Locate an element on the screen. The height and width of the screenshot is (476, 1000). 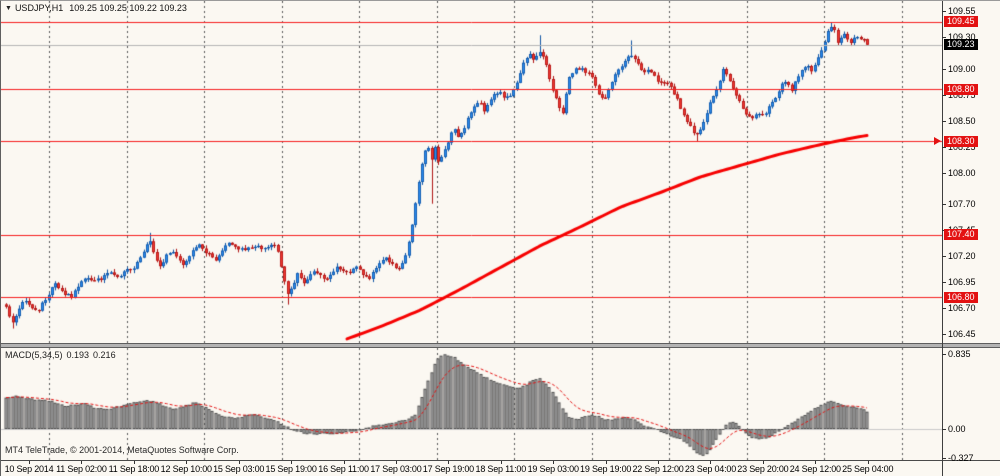
price-tick-label: 109.55 is located at coordinates (962, 11).